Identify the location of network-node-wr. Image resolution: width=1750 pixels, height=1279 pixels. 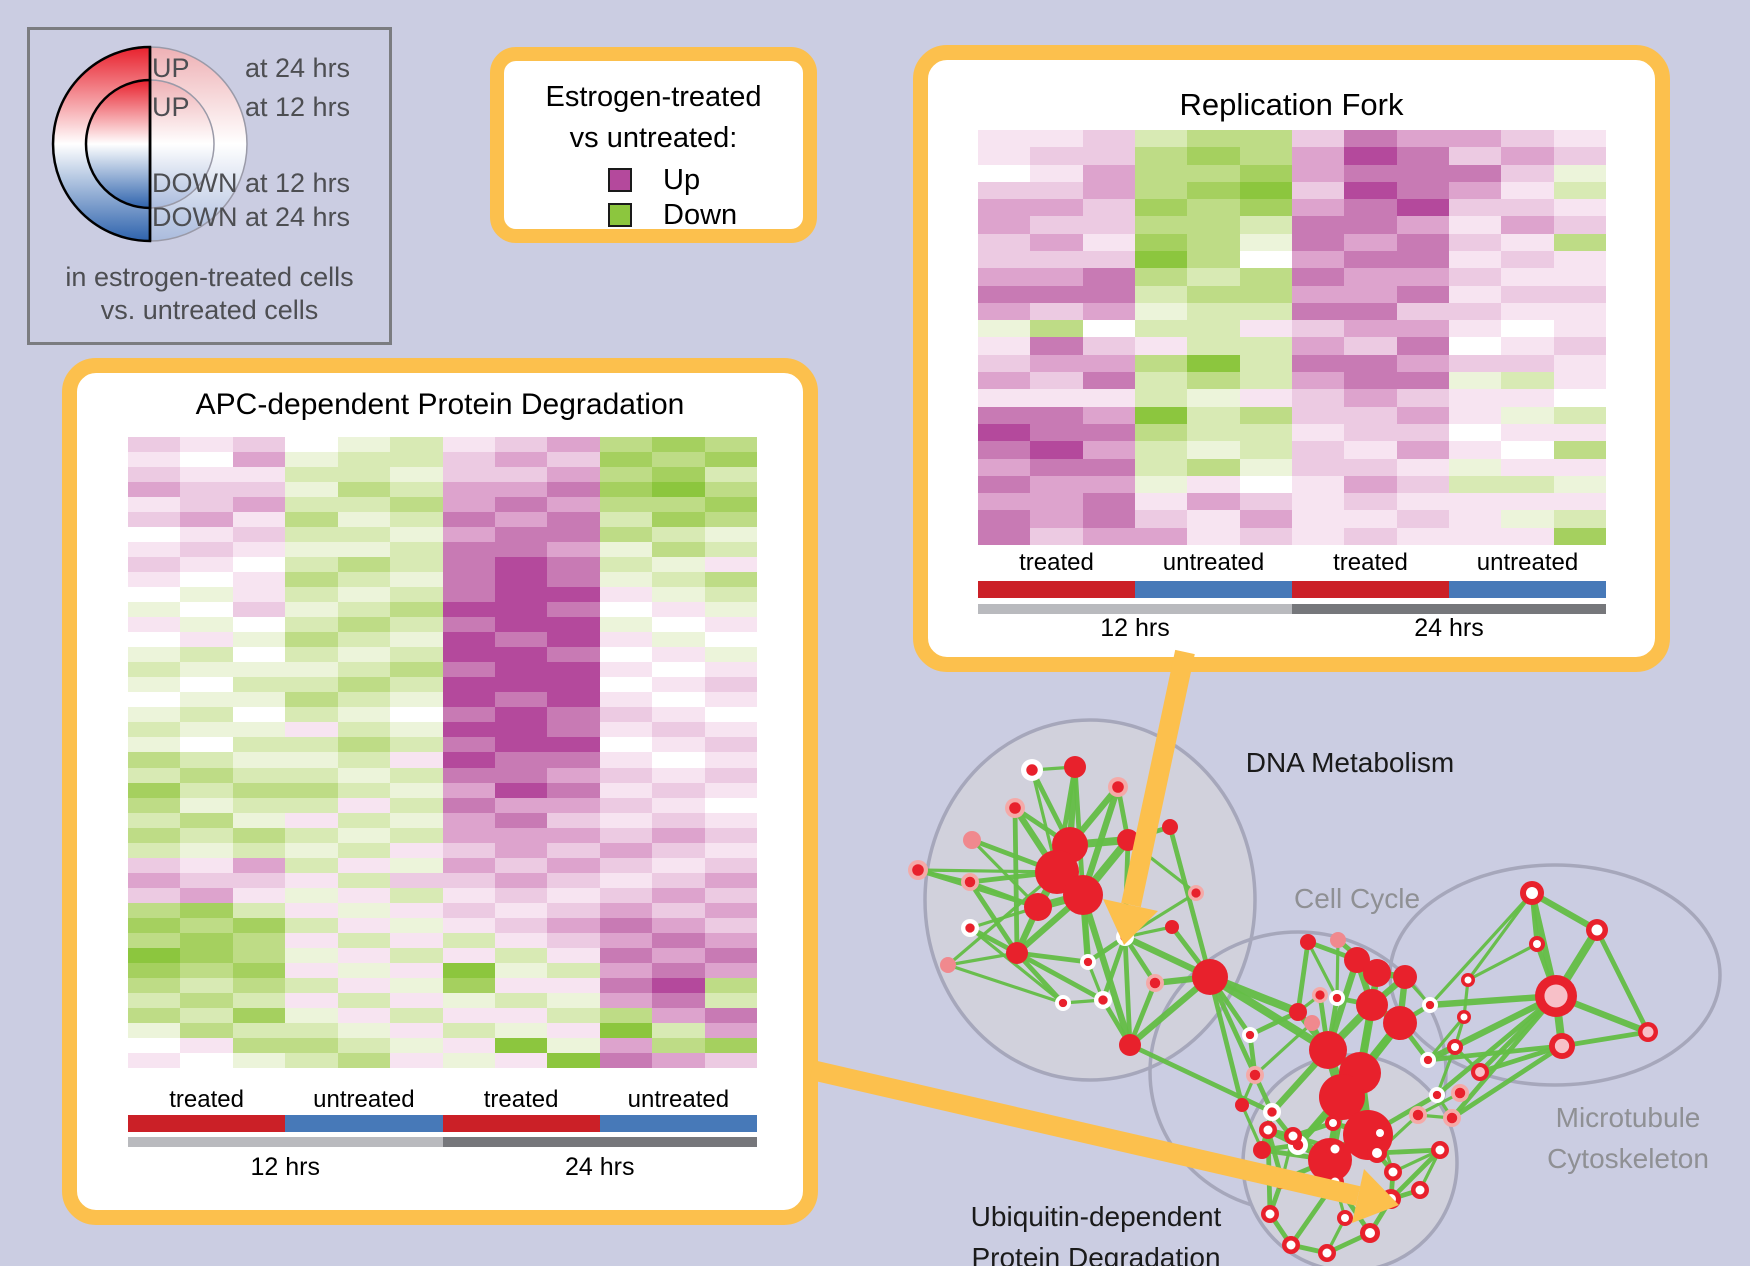
(1250, 1035).